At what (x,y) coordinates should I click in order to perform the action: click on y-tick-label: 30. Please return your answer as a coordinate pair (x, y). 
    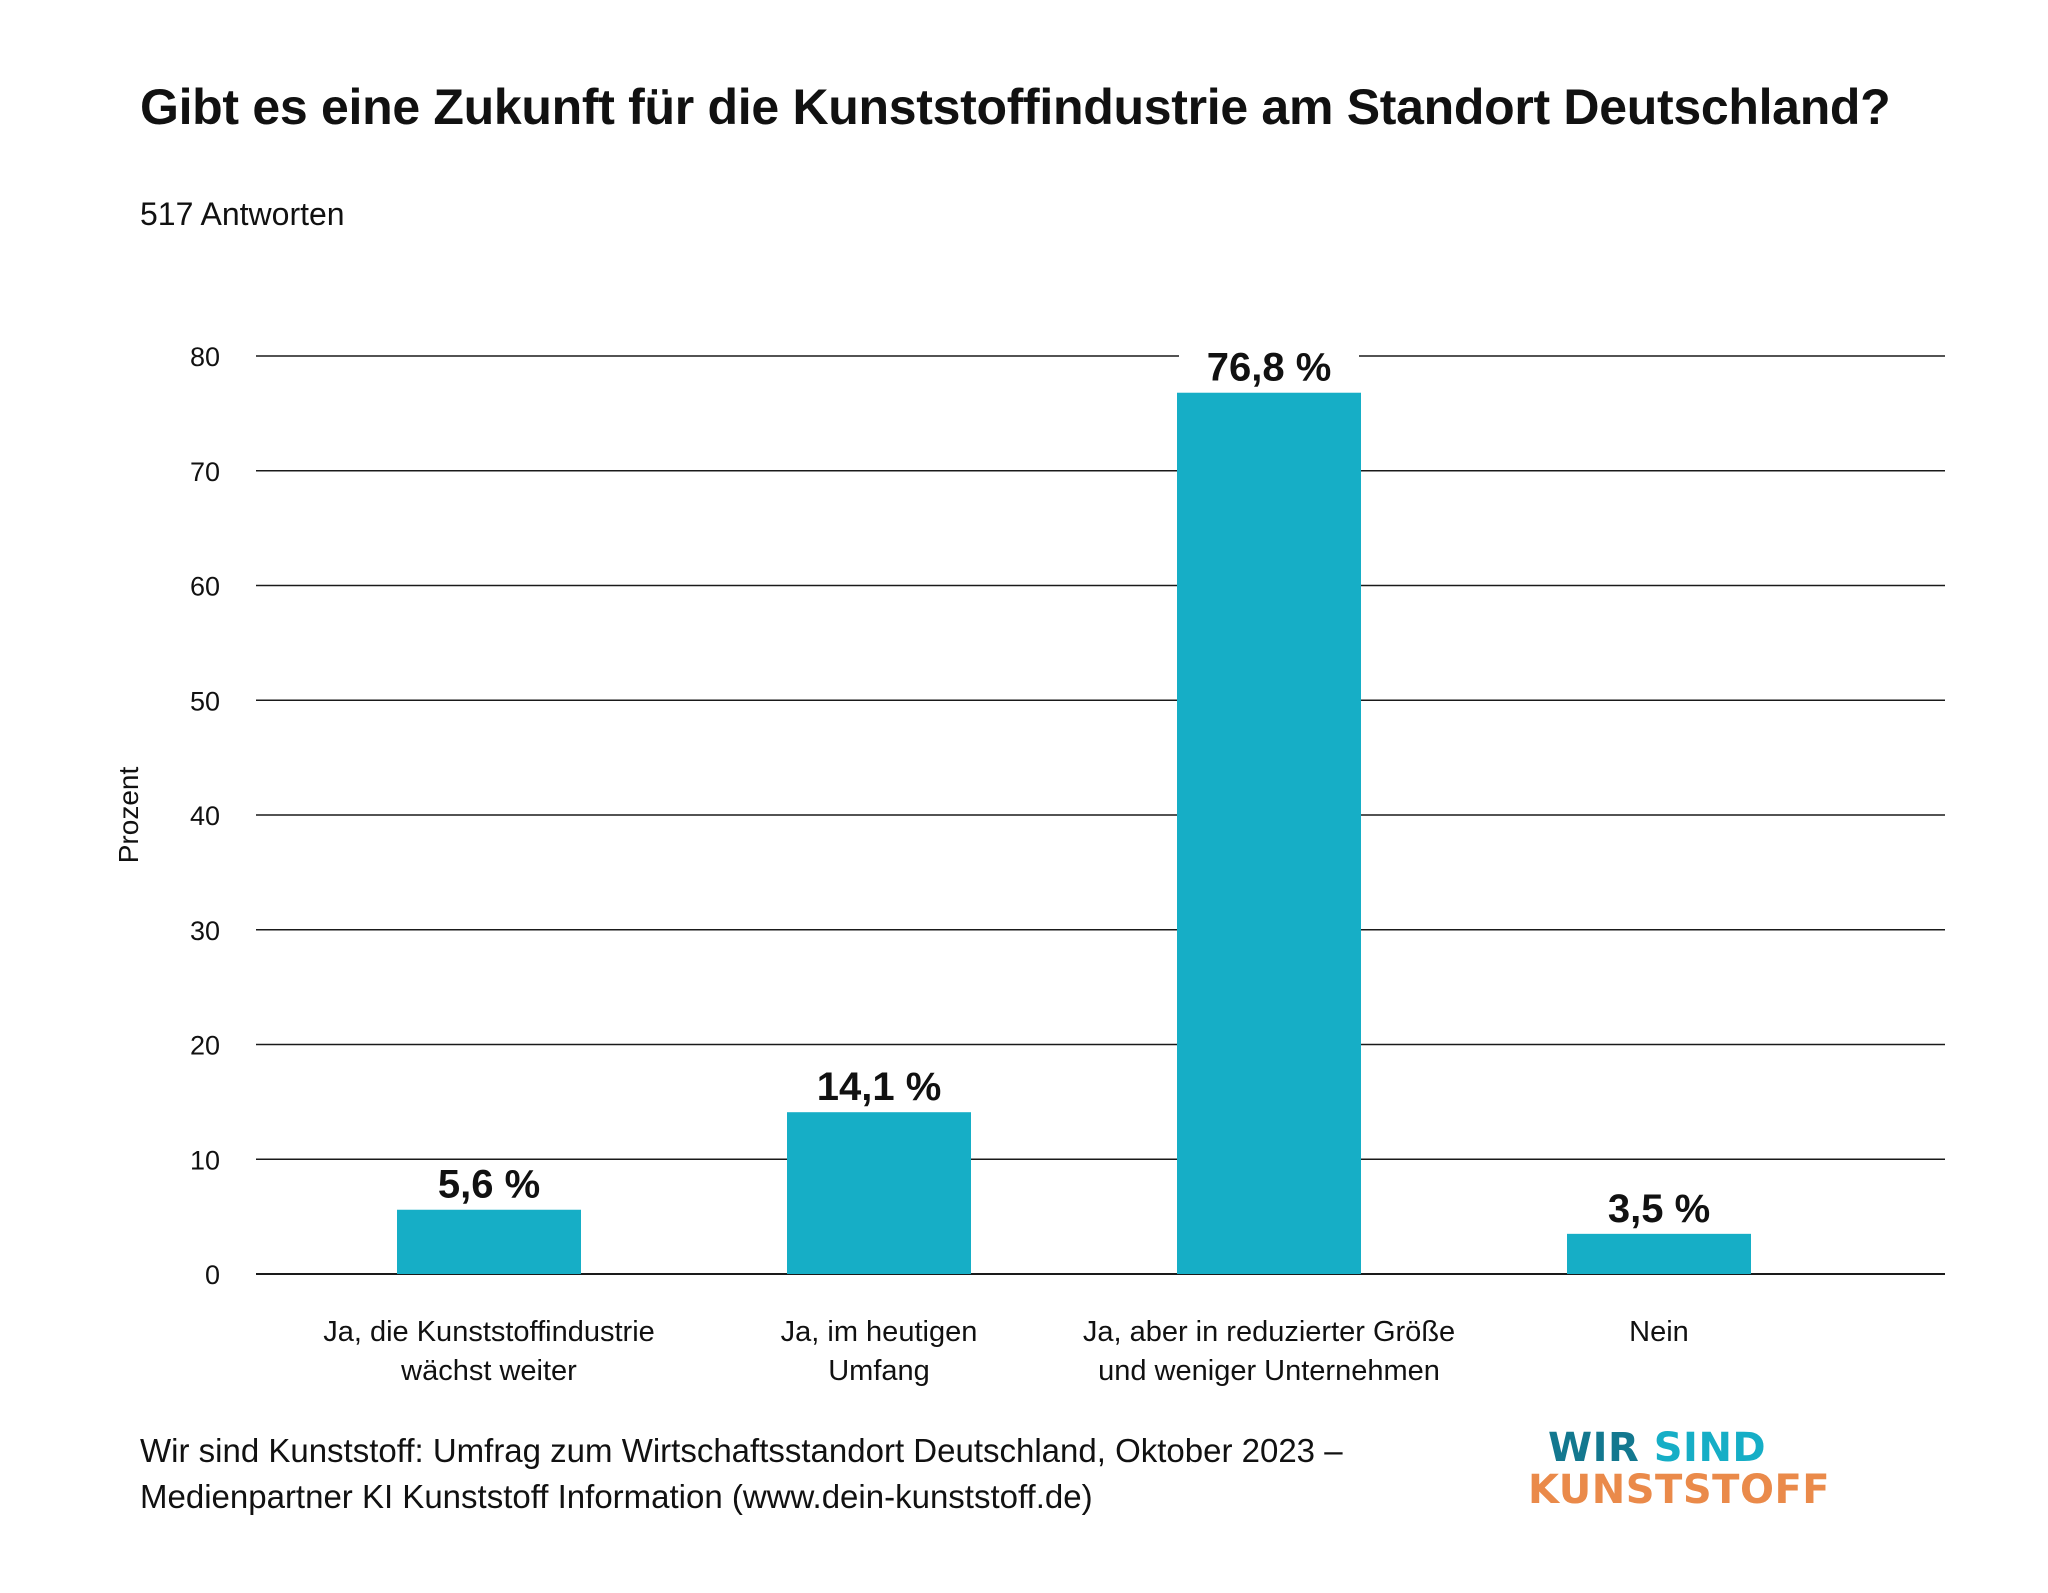
    Looking at the image, I should click on (205, 931).